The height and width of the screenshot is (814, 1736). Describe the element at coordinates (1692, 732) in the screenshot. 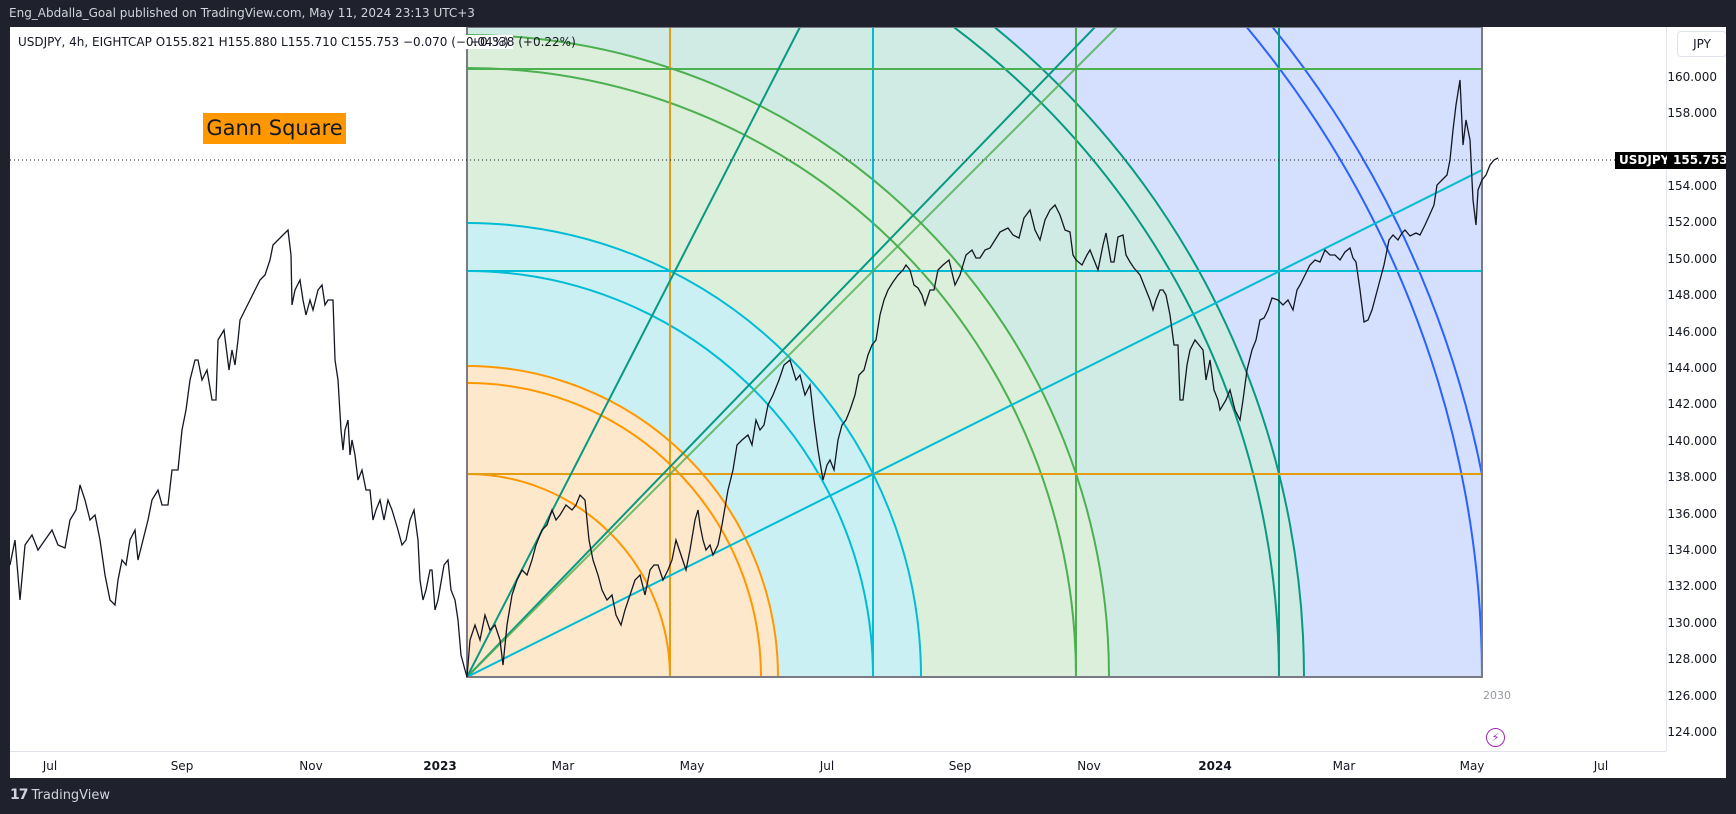

I see `price-tick: 124.000` at that location.